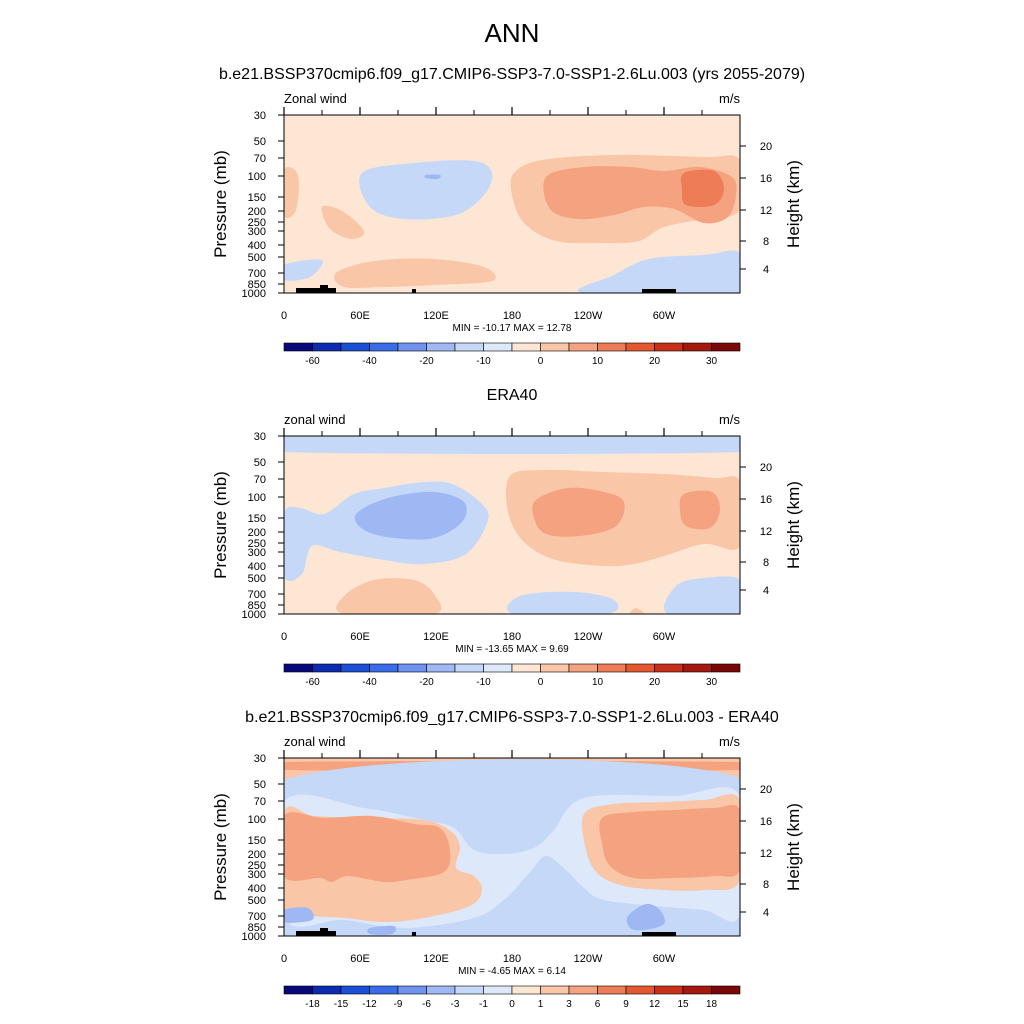  Describe the element at coordinates (341, 1004) in the screenshot. I see `colorbar-label: -15` at that location.